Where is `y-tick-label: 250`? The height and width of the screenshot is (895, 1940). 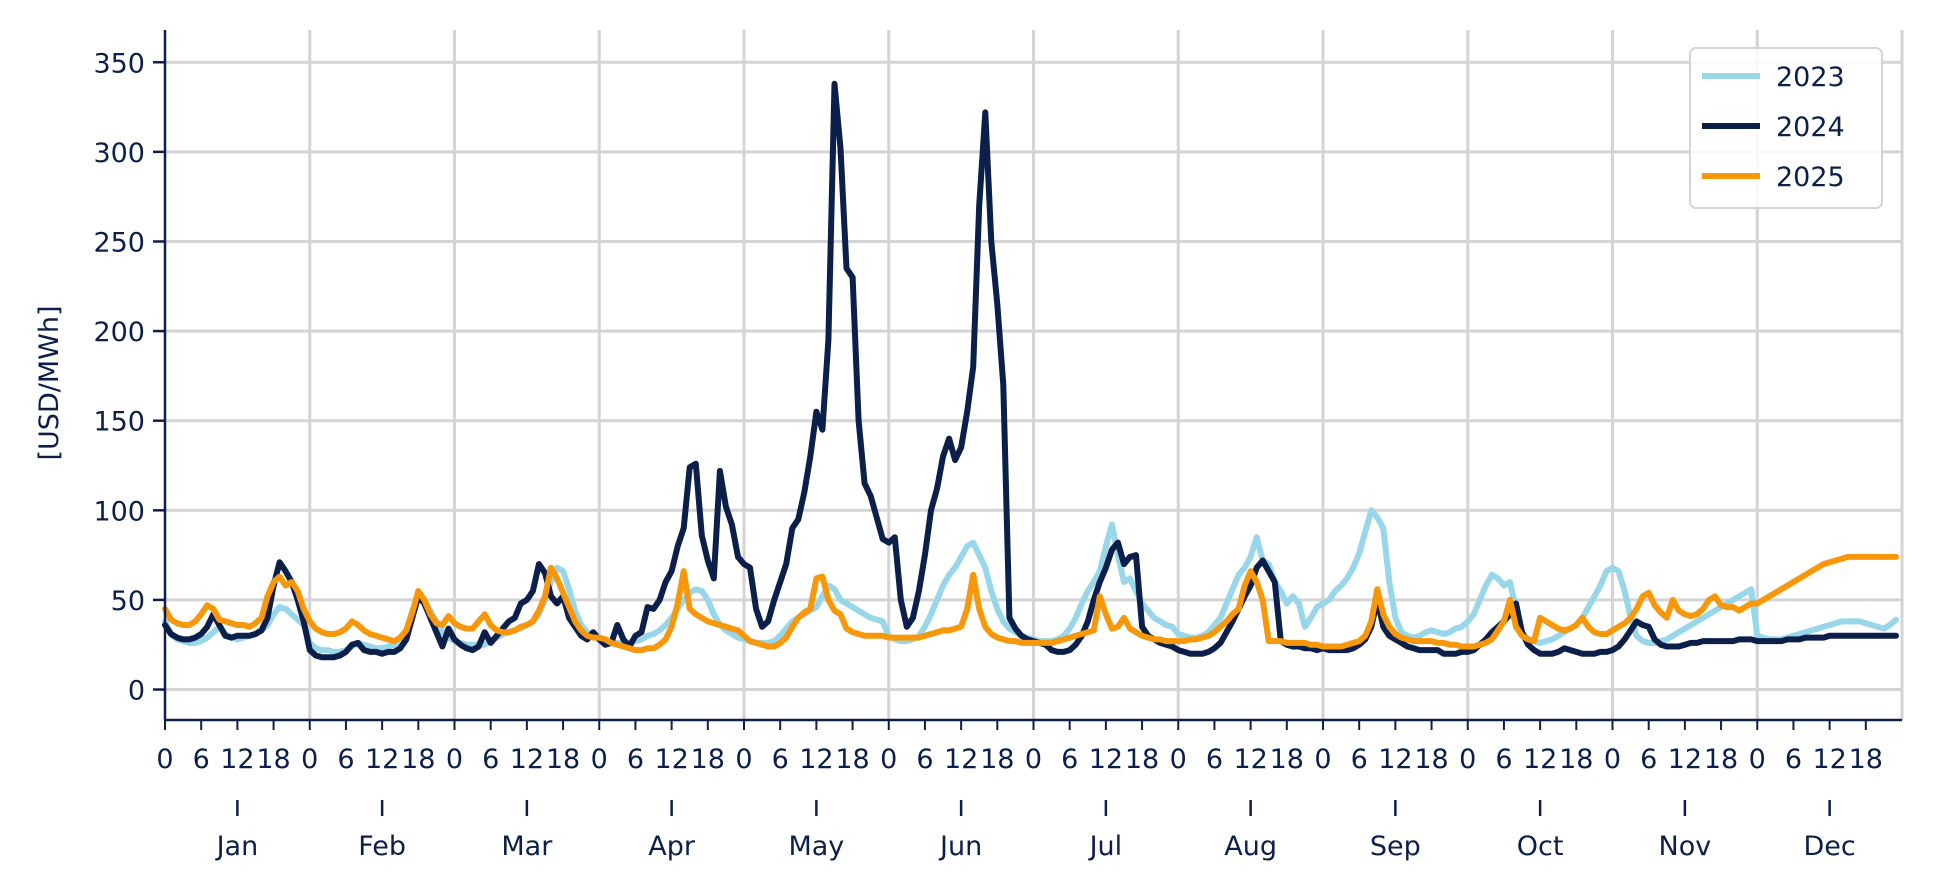
y-tick-label: 250 is located at coordinates (119, 242).